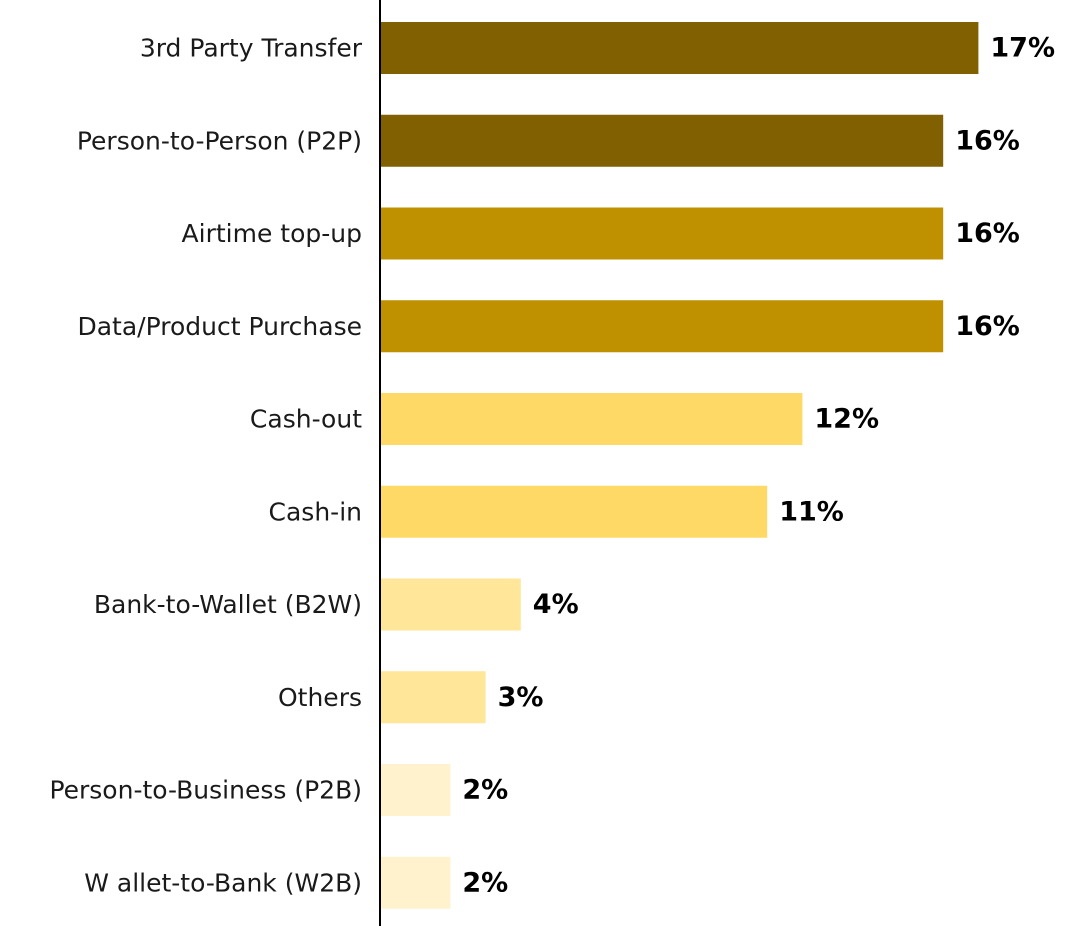 This screenshot has width=1073, height=926. Describe the element at coordinates (315, 511) in the screenshot. I see `category-label: Cash-in` at that location.